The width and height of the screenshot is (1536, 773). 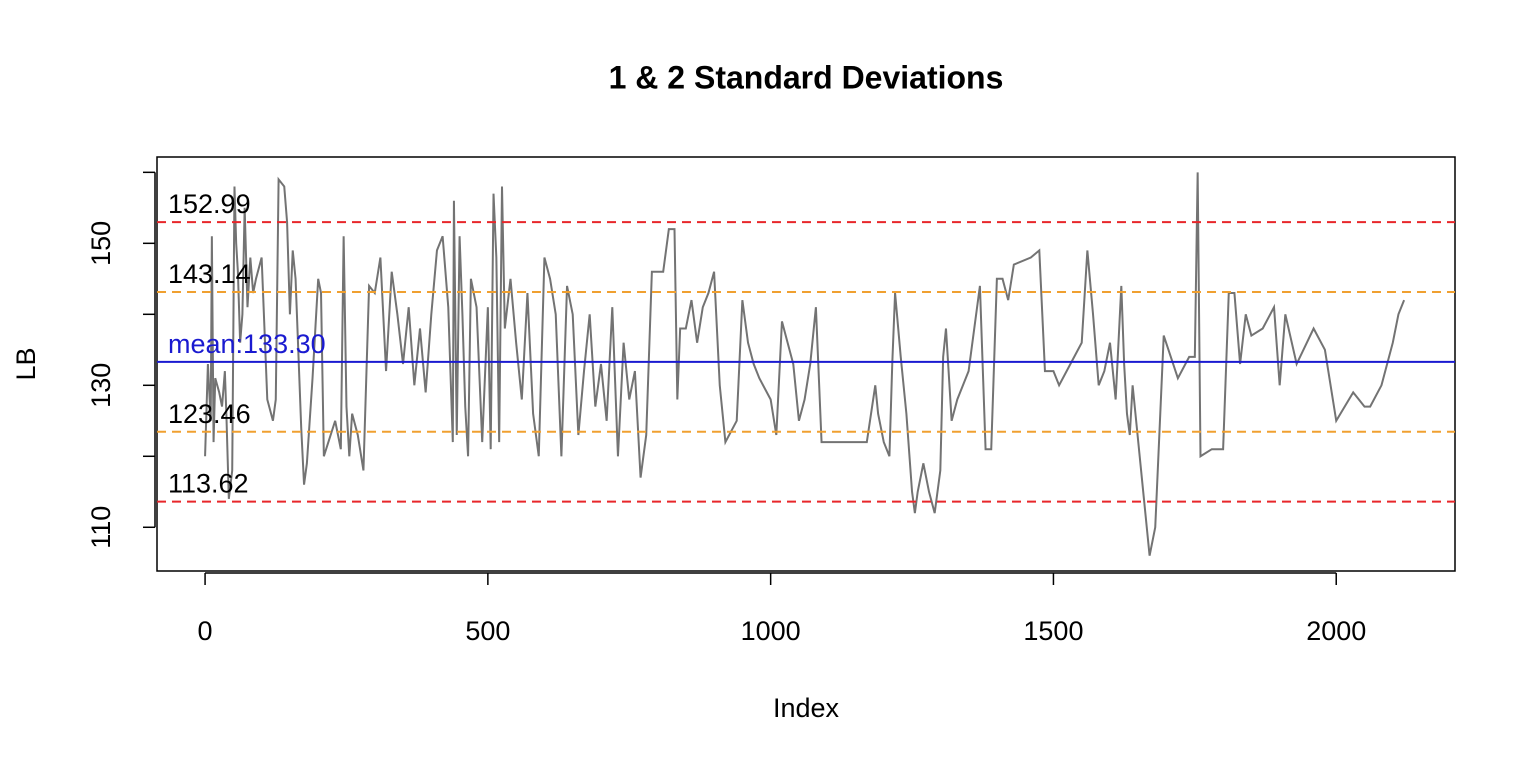 I want to click on x-tick-label: 1000, so click(x=771, y=631).